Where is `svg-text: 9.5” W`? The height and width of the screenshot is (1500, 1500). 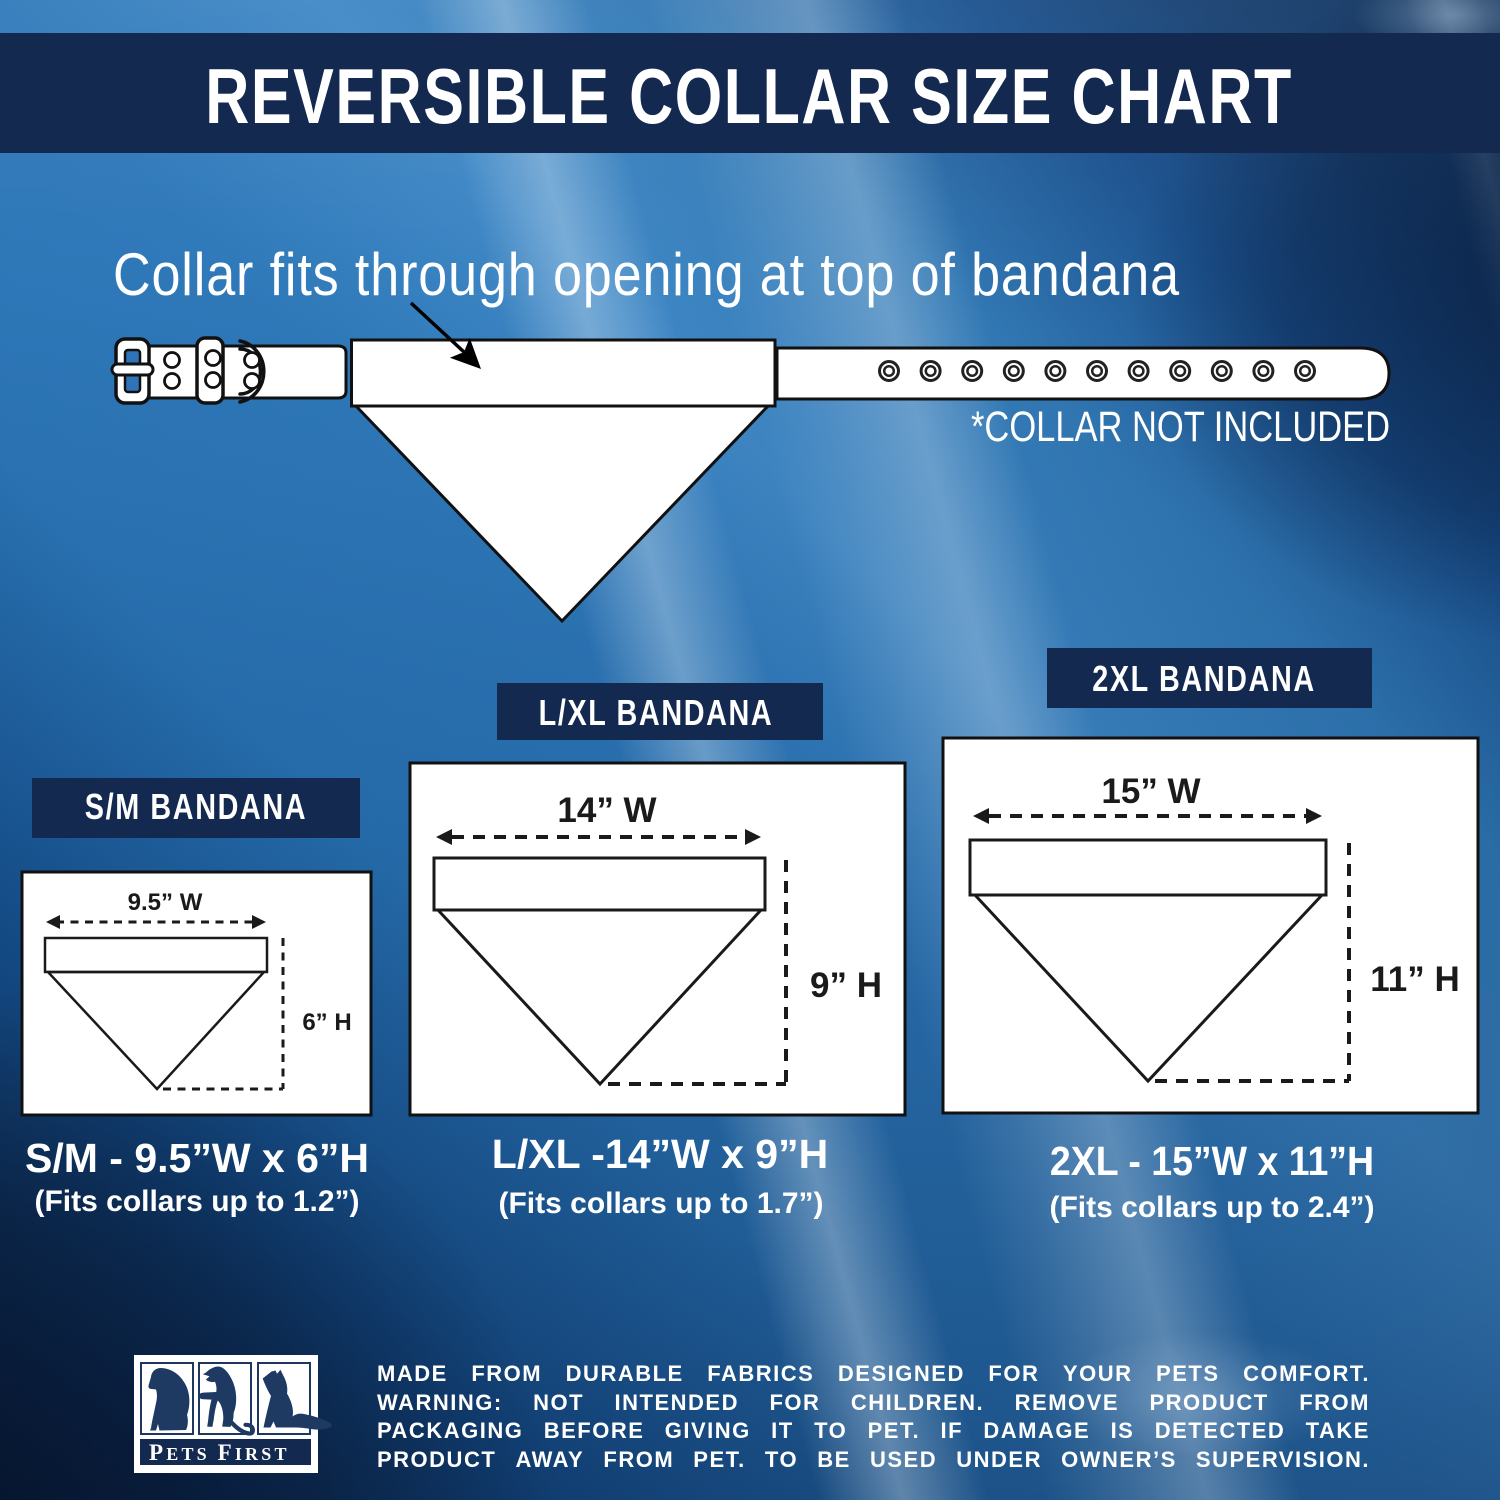
svg-text: 9.5” W is located at coordinates (165, 902).